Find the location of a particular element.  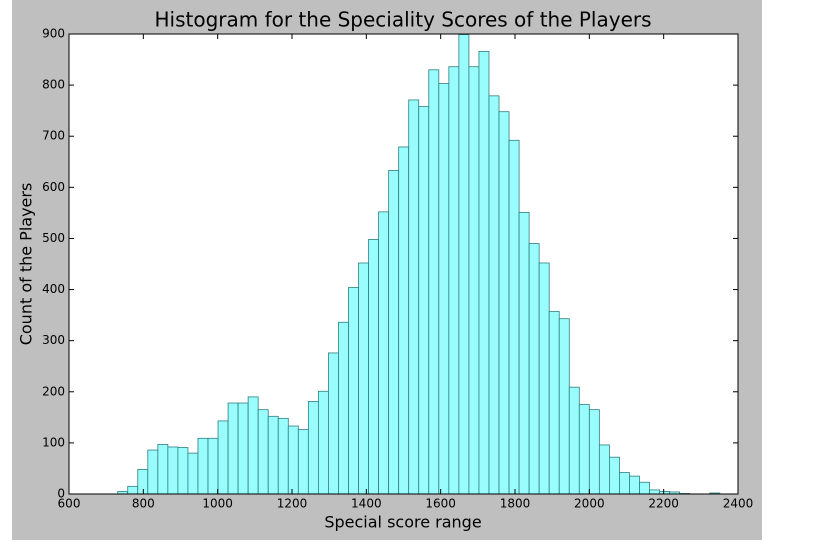

x-tick-label: 600 is located at coordinates (69, 504).